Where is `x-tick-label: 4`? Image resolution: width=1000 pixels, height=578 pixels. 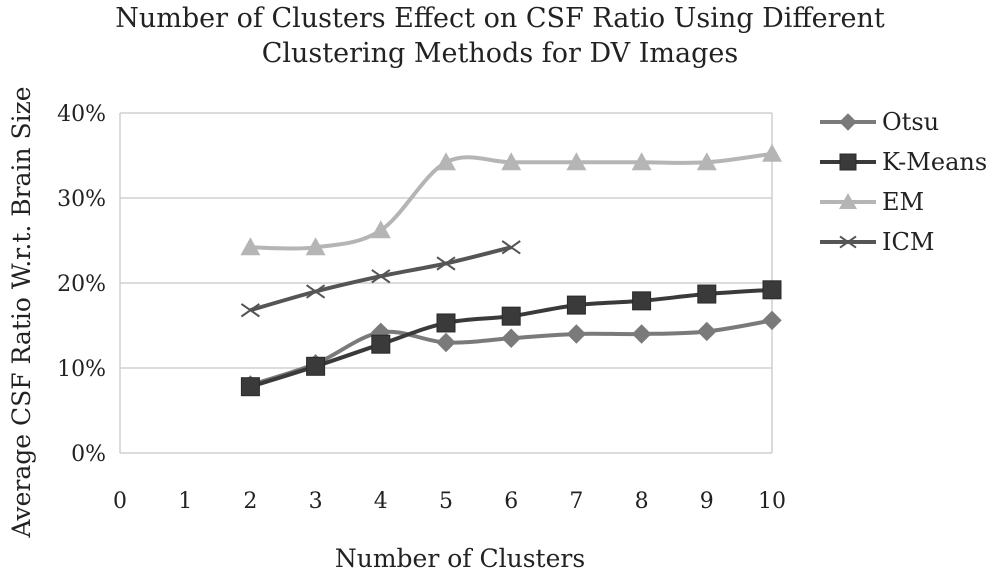
x-tick-label: 4 is located at coordinates (381, 501).